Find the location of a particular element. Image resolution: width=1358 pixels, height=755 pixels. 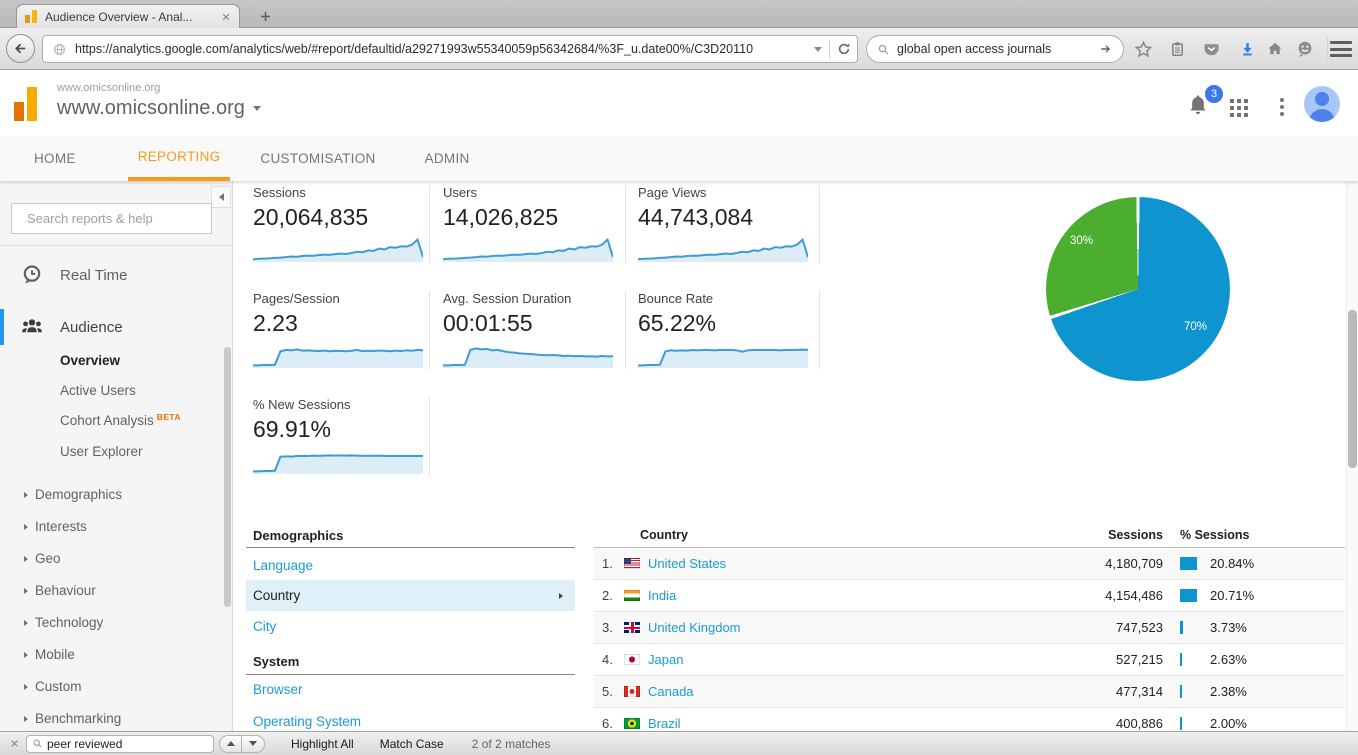

table-header: Country Sessions % Sessions is located at coordinates (969, 534).